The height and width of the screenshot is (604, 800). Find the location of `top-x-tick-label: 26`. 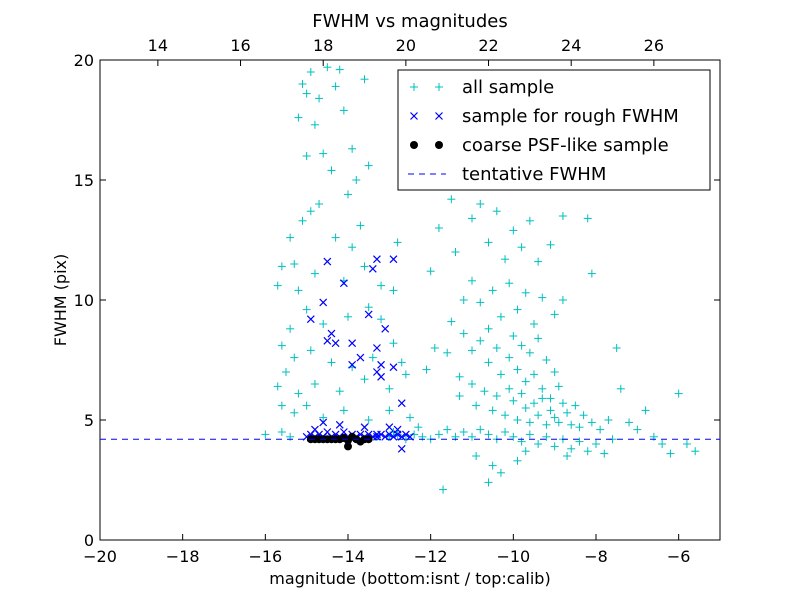

top-x-tick-label: 26 is located at coordinates (654, 45).